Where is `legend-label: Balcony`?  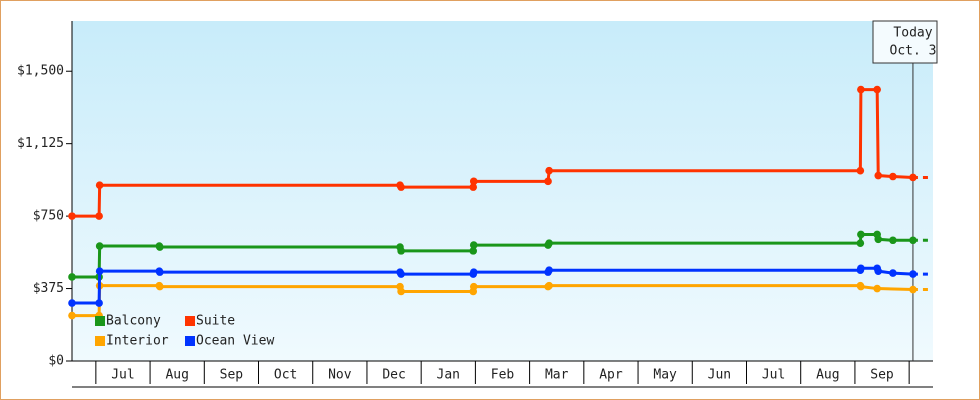
legend-label: Balcony is located at coordinates (133, 321).